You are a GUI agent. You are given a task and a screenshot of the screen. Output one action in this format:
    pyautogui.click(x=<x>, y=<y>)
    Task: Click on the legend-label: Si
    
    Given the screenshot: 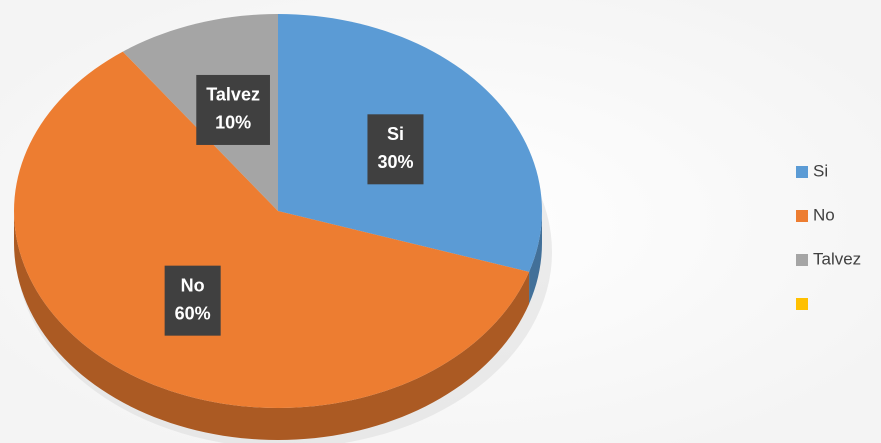 What is the action you would take?
    pyautogui.click(x=820, y=170)
    